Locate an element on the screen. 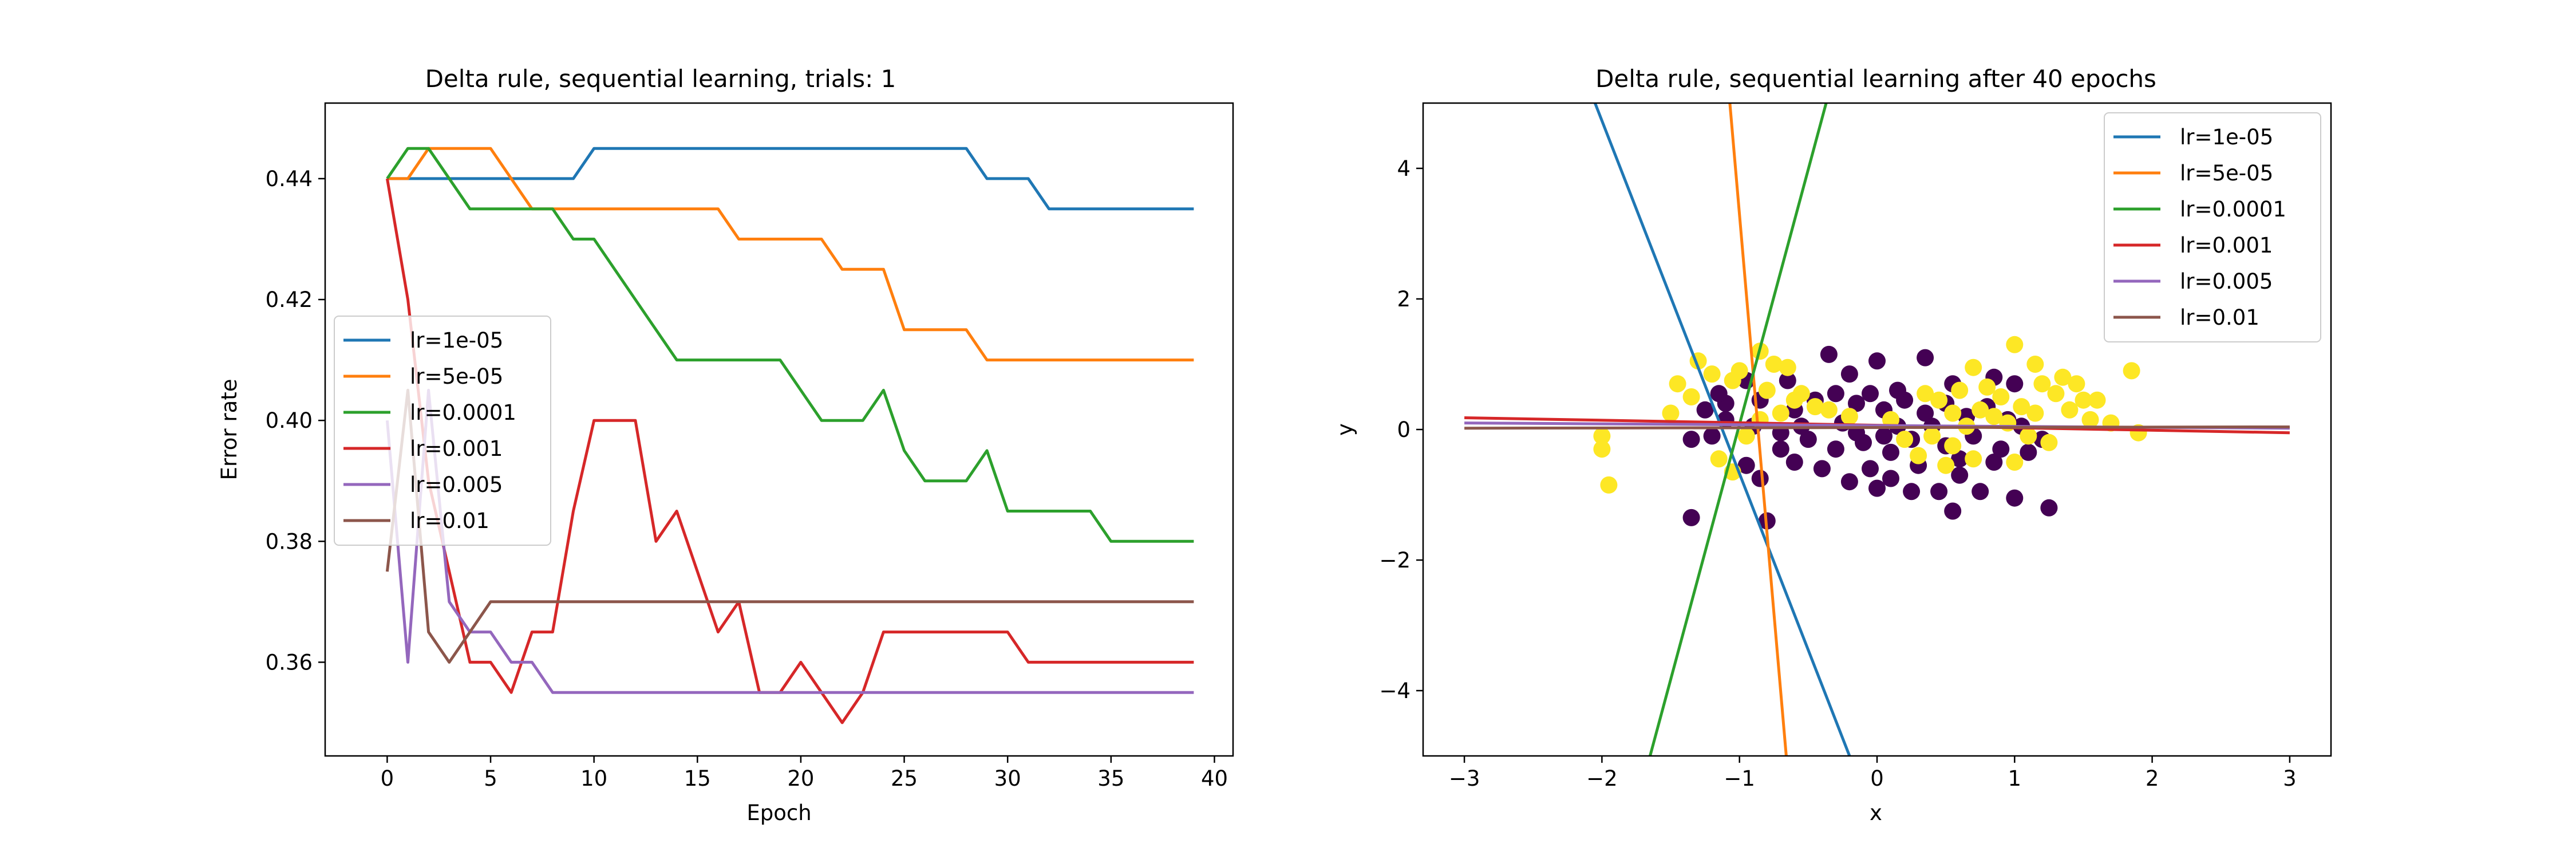 The image size is (2576, 859). x-tick-label: 40 is located at coordinates (1214, 778).